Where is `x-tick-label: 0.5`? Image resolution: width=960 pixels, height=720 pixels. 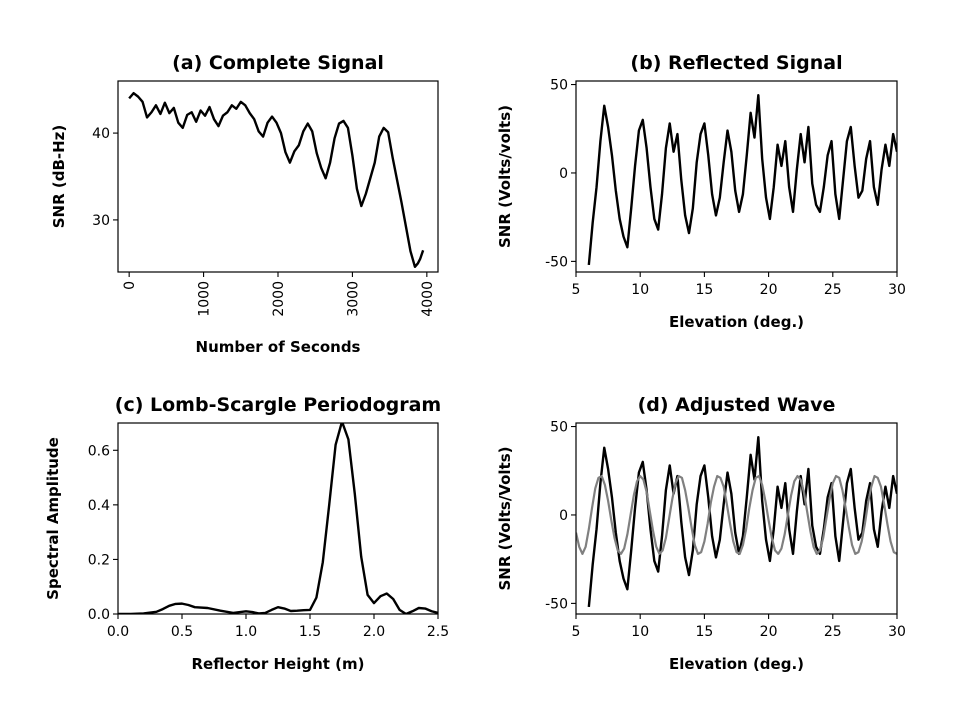
x-tick-label: 0.5 is located at coordinates (182, 632).